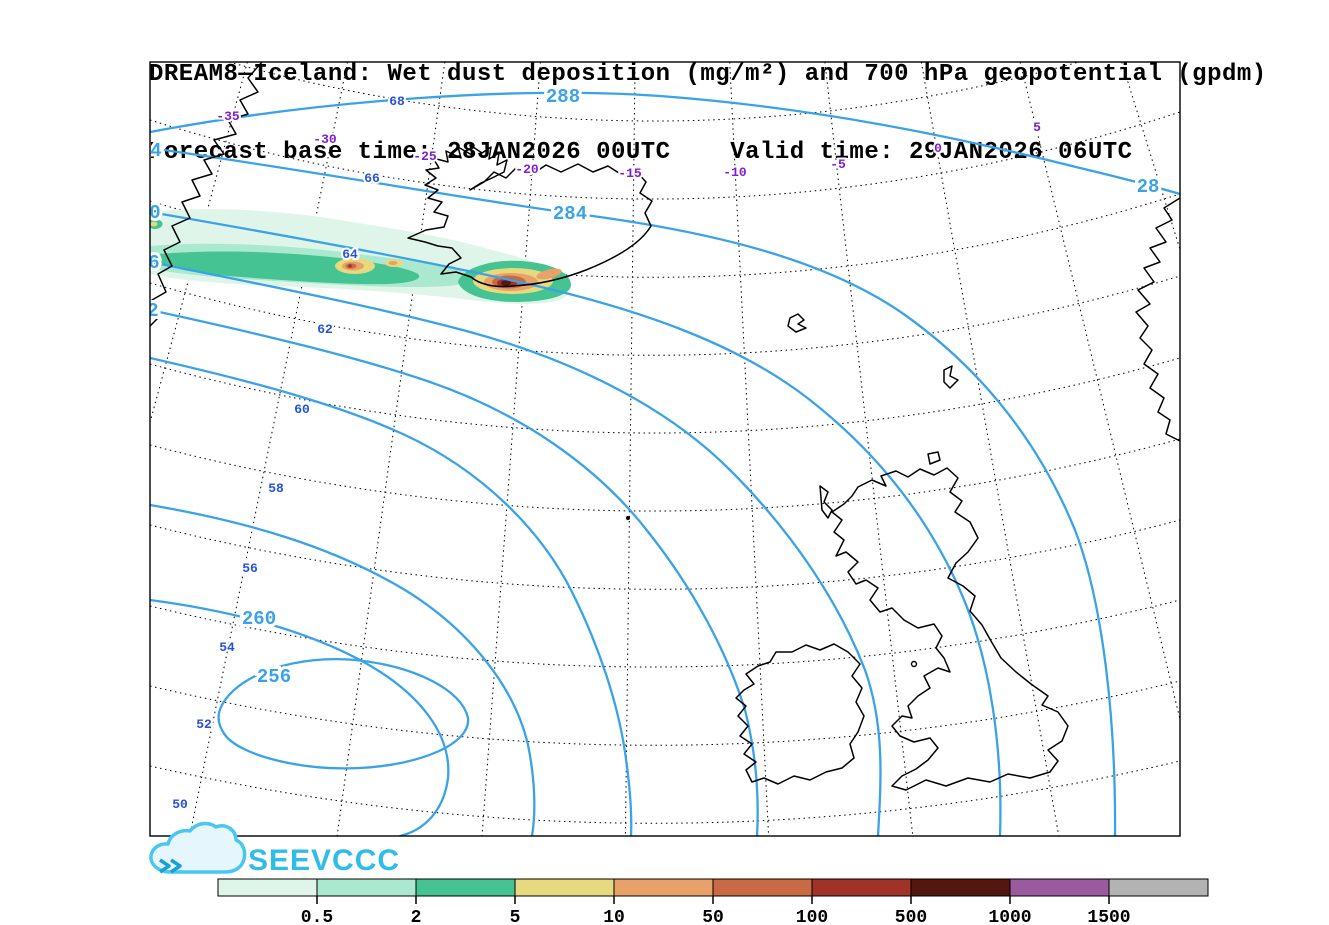 The width and height of the screenshot is (1329, 925). What do you see at coordinates (198, 847) in the screenshot?
I see `cloud-icon` at bounding box center [198, 847].